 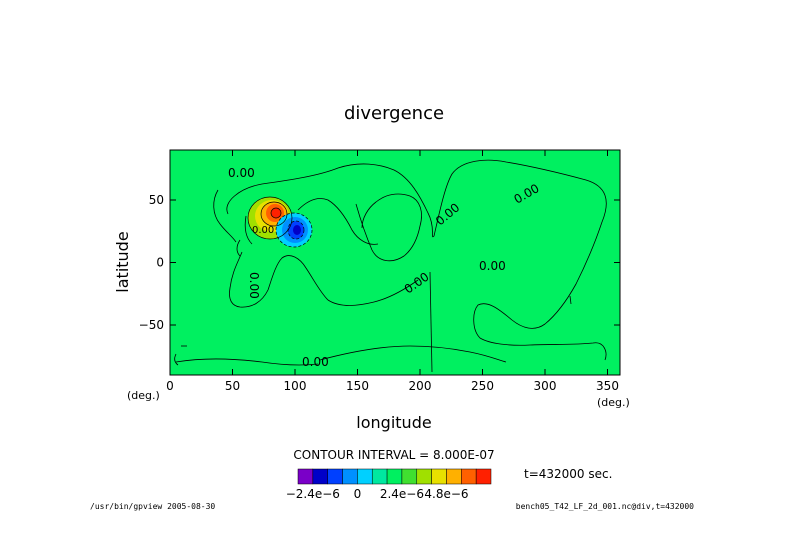 I want to click on footer-left: /usr/bin/gpview 2005-08-30, so click(x=152, y=506).